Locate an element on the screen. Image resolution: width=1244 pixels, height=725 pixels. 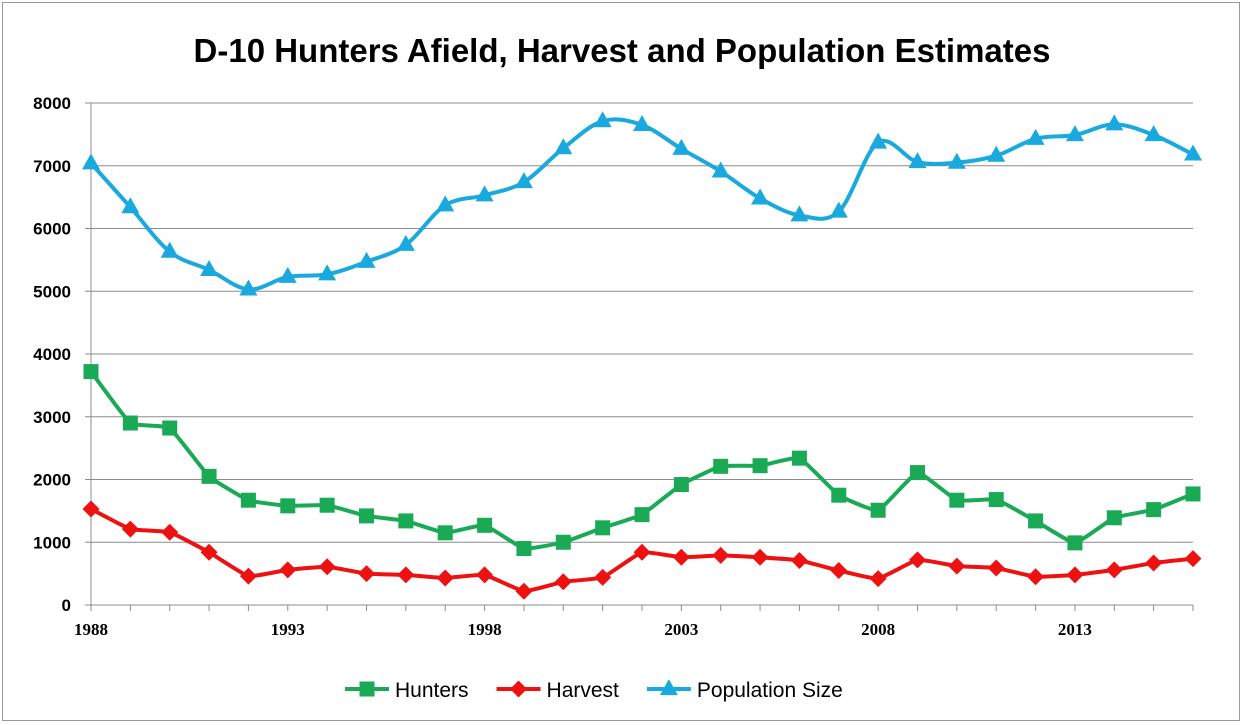
y-tick-label: 6000 is located at coordinates (52, 229).